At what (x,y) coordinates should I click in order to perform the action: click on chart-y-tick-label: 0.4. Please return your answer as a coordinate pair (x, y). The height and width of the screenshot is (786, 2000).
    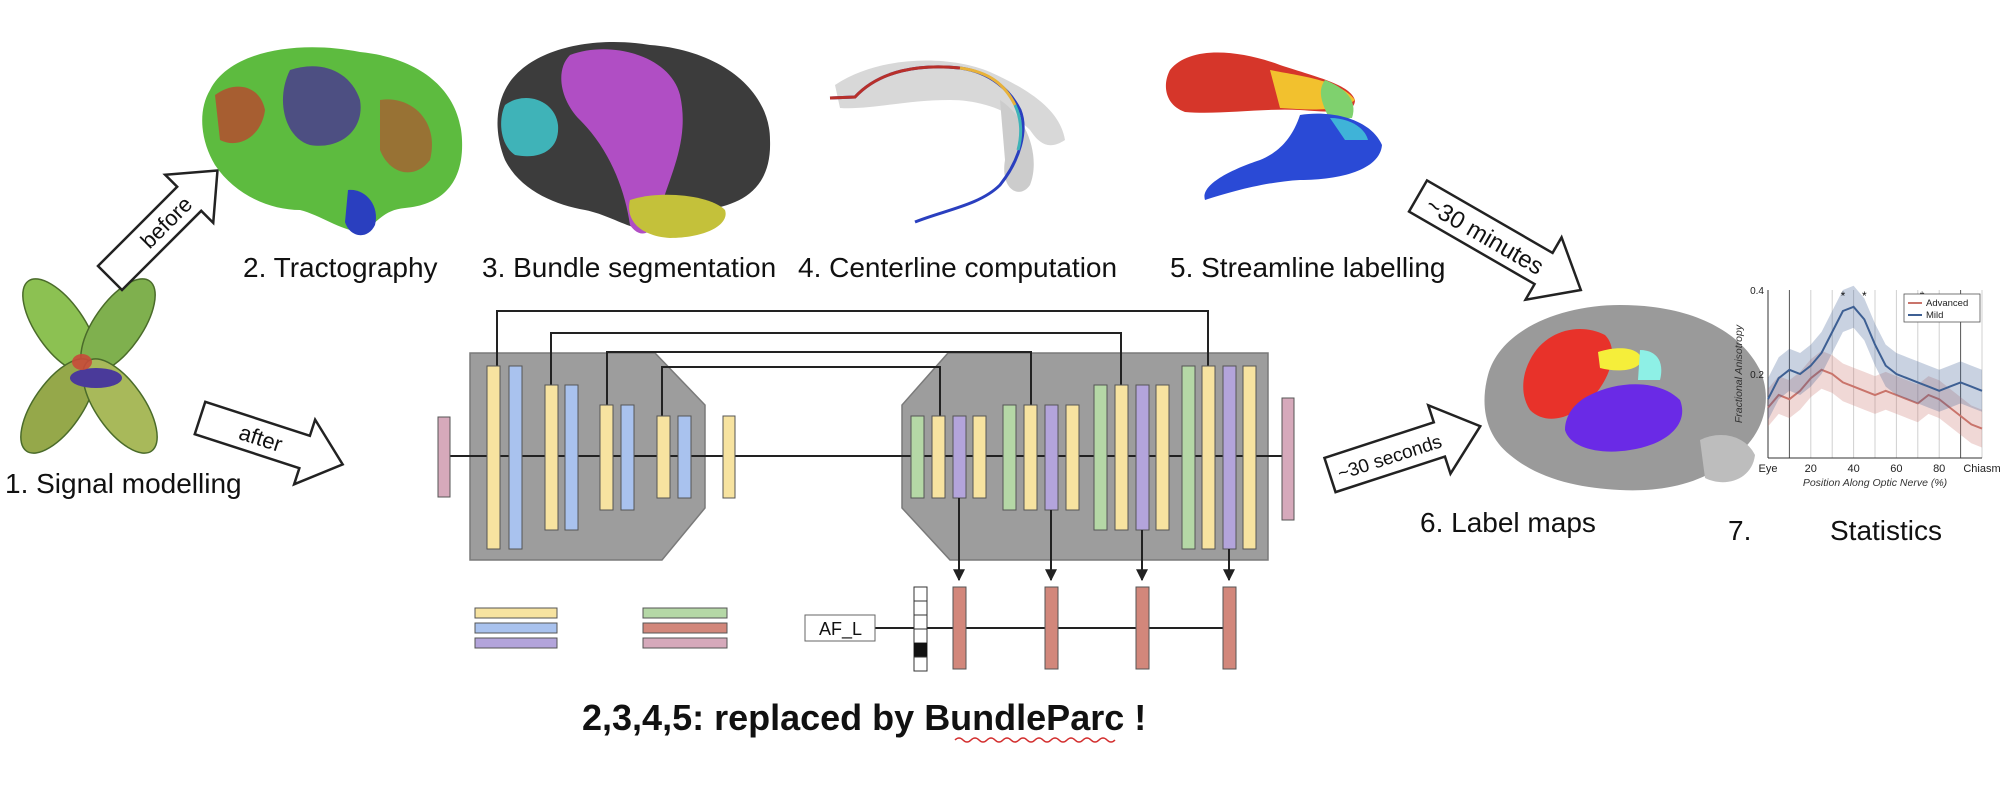
    Looking at the image, I should click on (1757, 291).